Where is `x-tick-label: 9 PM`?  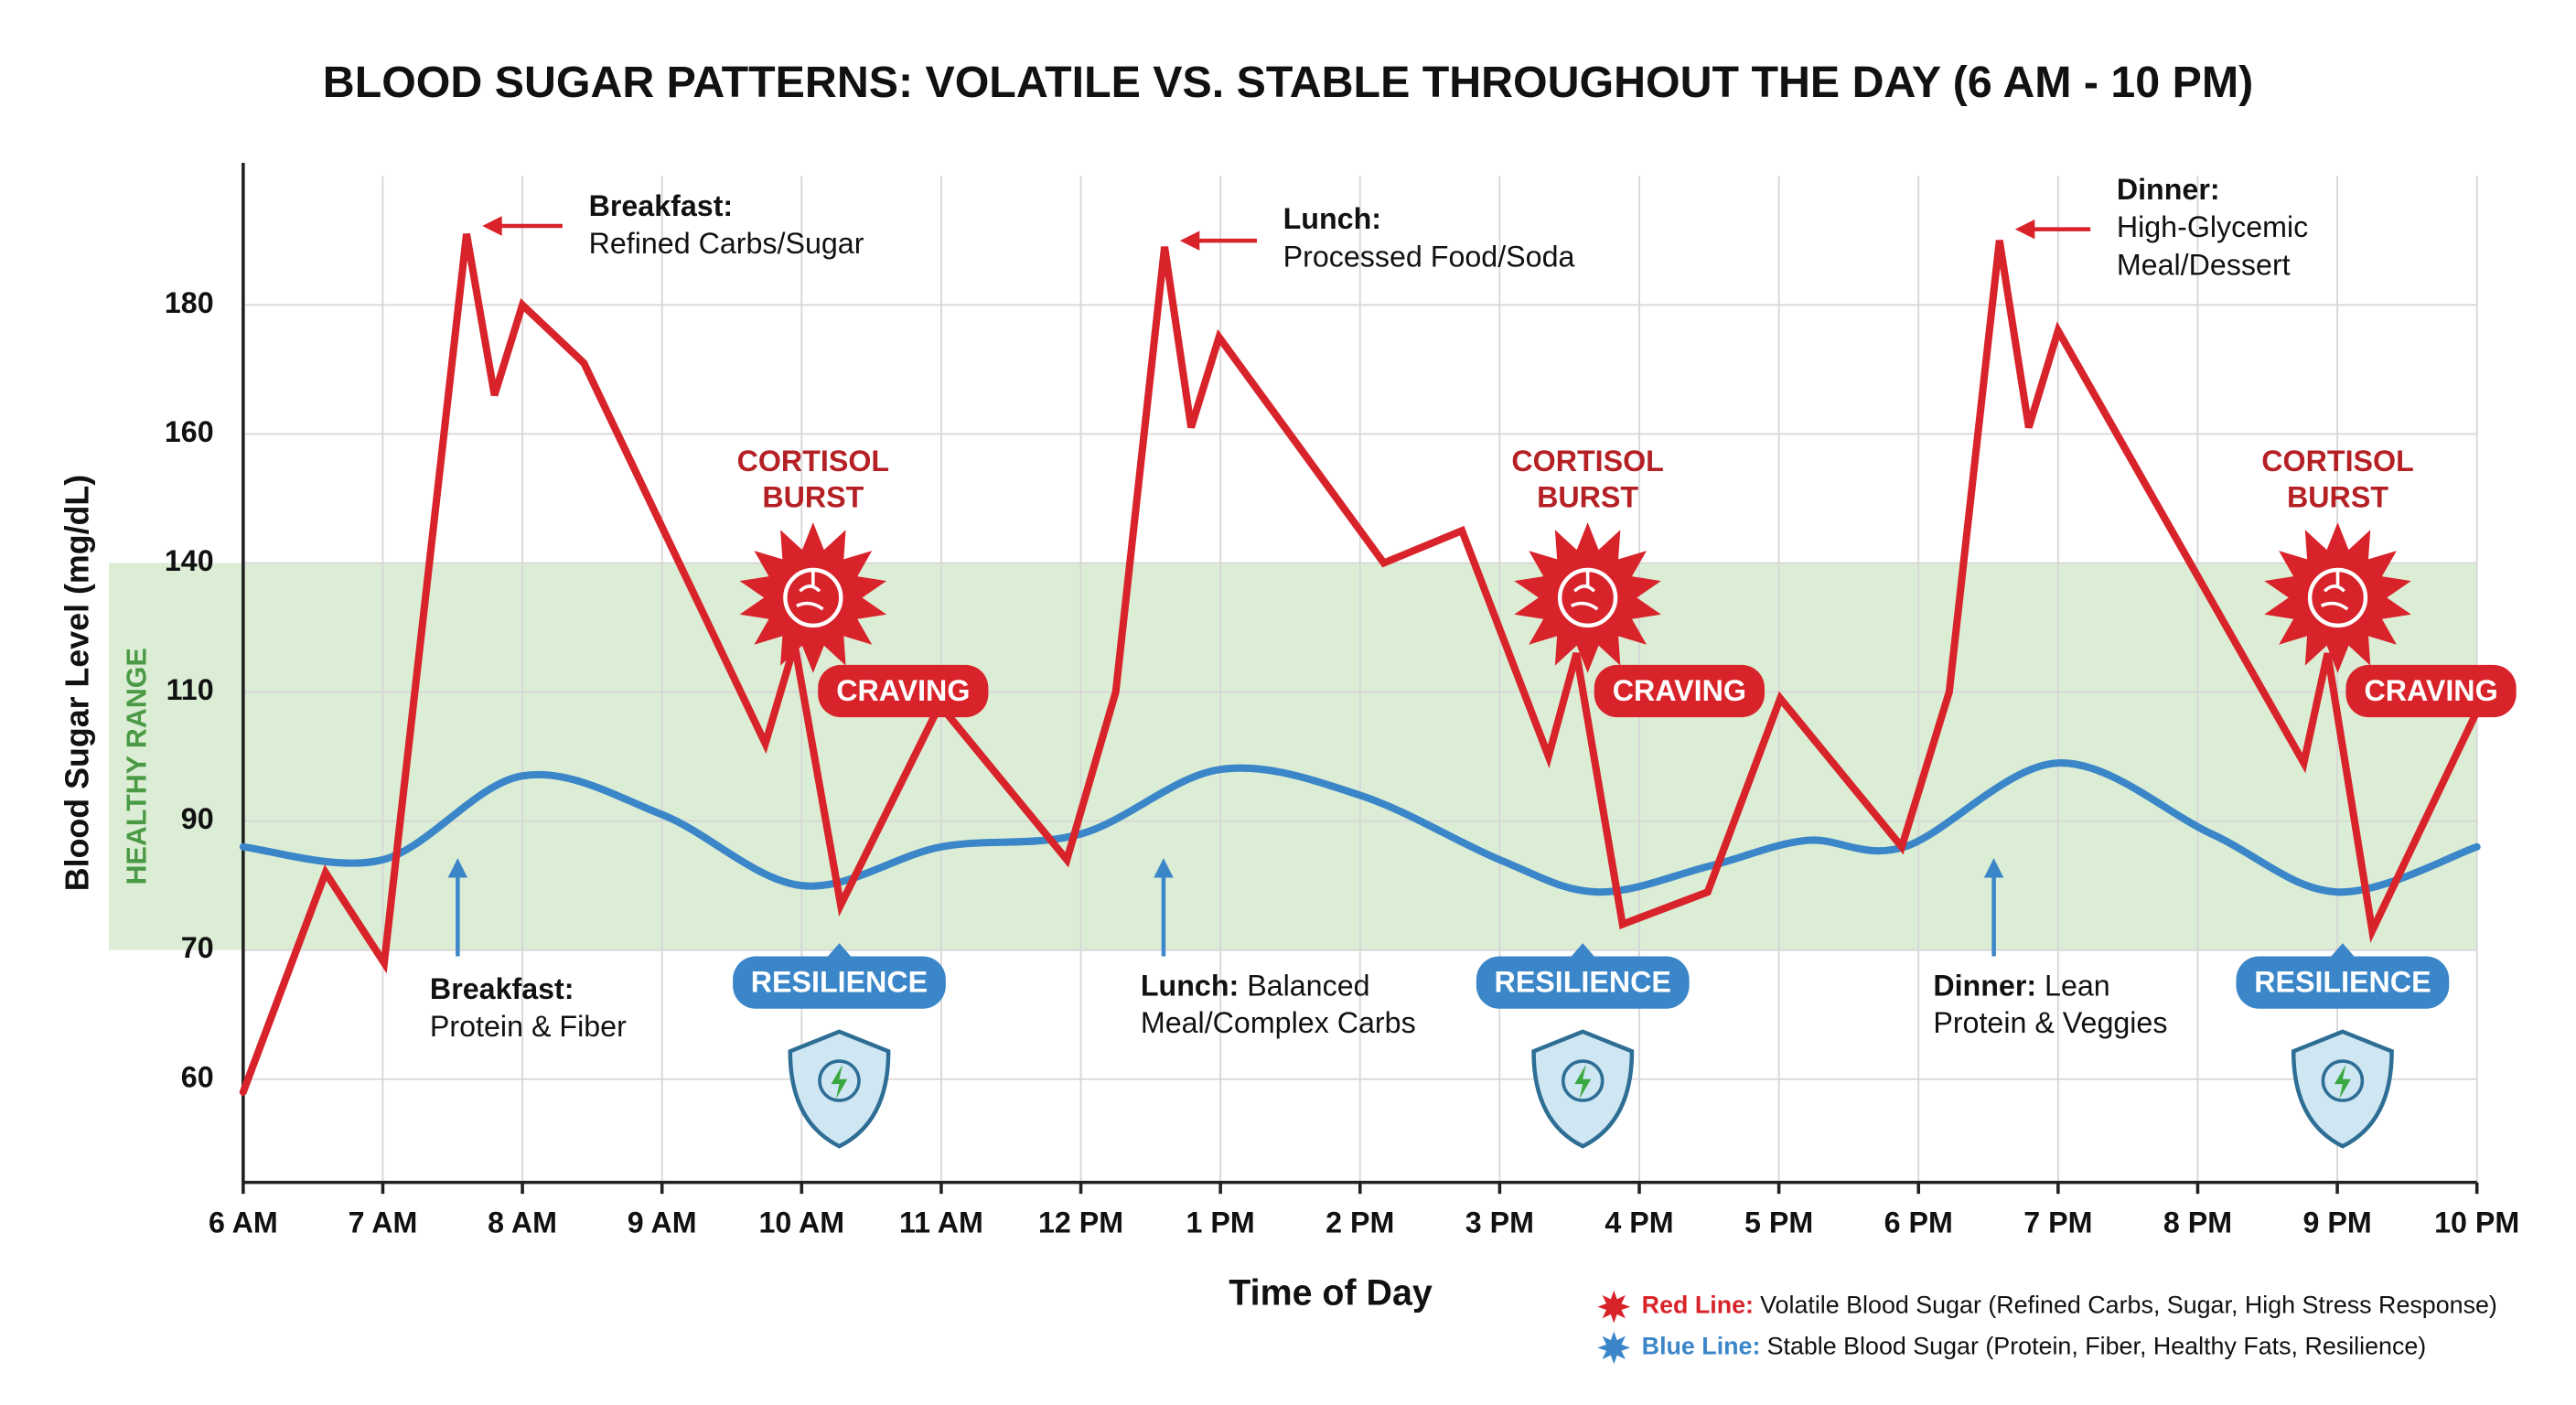 x-tick-label: 9 PM is located at coordinates (2336, 1223).